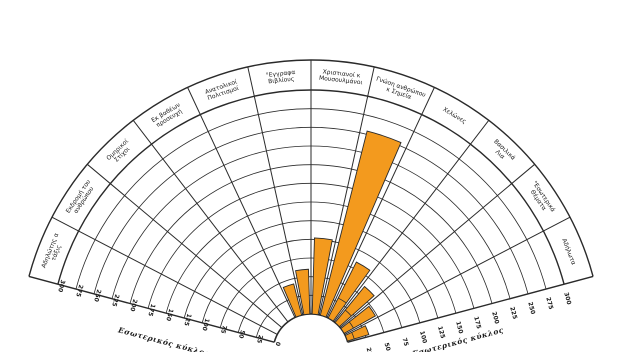 This screenshot has width=623, height=352. Describe the element at coordinates (495, 318) in the screenshot. I see `tick-label-right-8: 200` at that location.